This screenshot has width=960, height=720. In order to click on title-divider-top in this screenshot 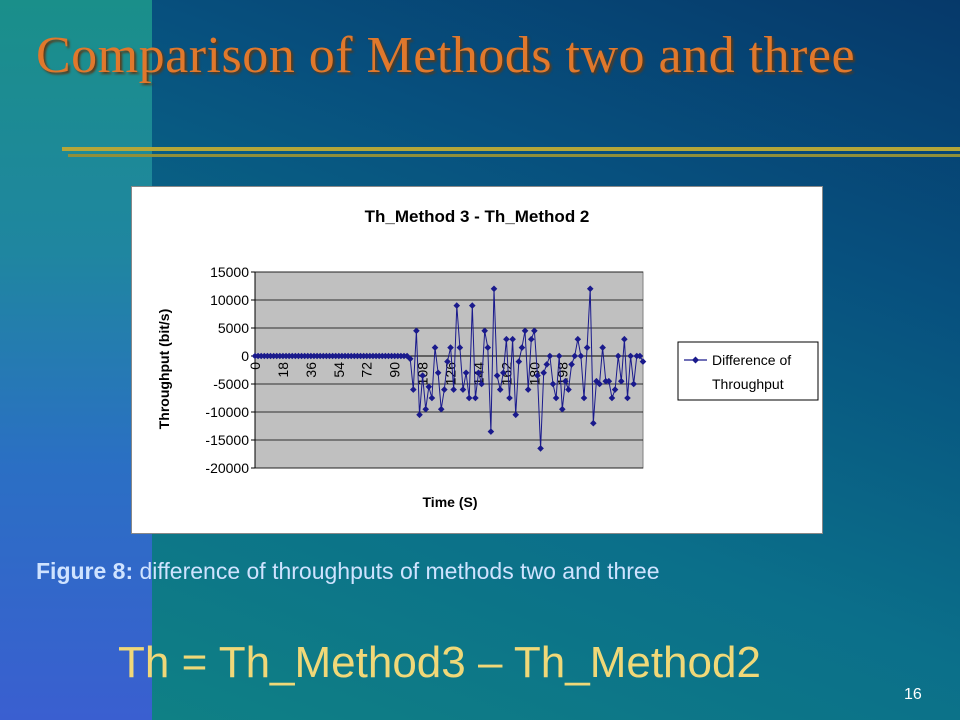, I will do `click(511, 149)`.